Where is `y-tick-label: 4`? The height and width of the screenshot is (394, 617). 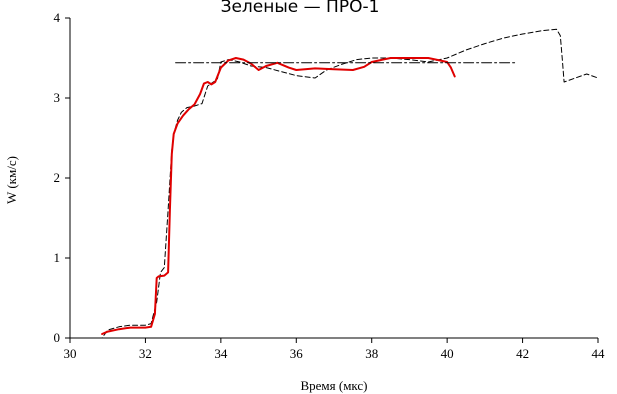 y-tick-label: 4 is located at coordinates (57, 17).